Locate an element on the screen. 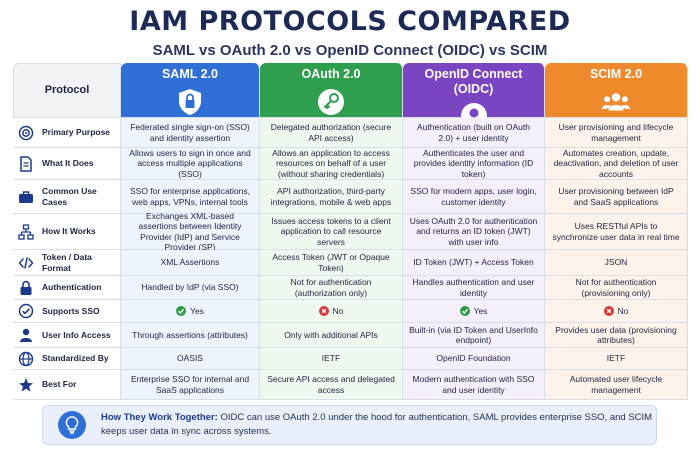 This screenshot has width=700, height=450. column-header-saml: SAML 2.0 is located at coordinates (190, 90).